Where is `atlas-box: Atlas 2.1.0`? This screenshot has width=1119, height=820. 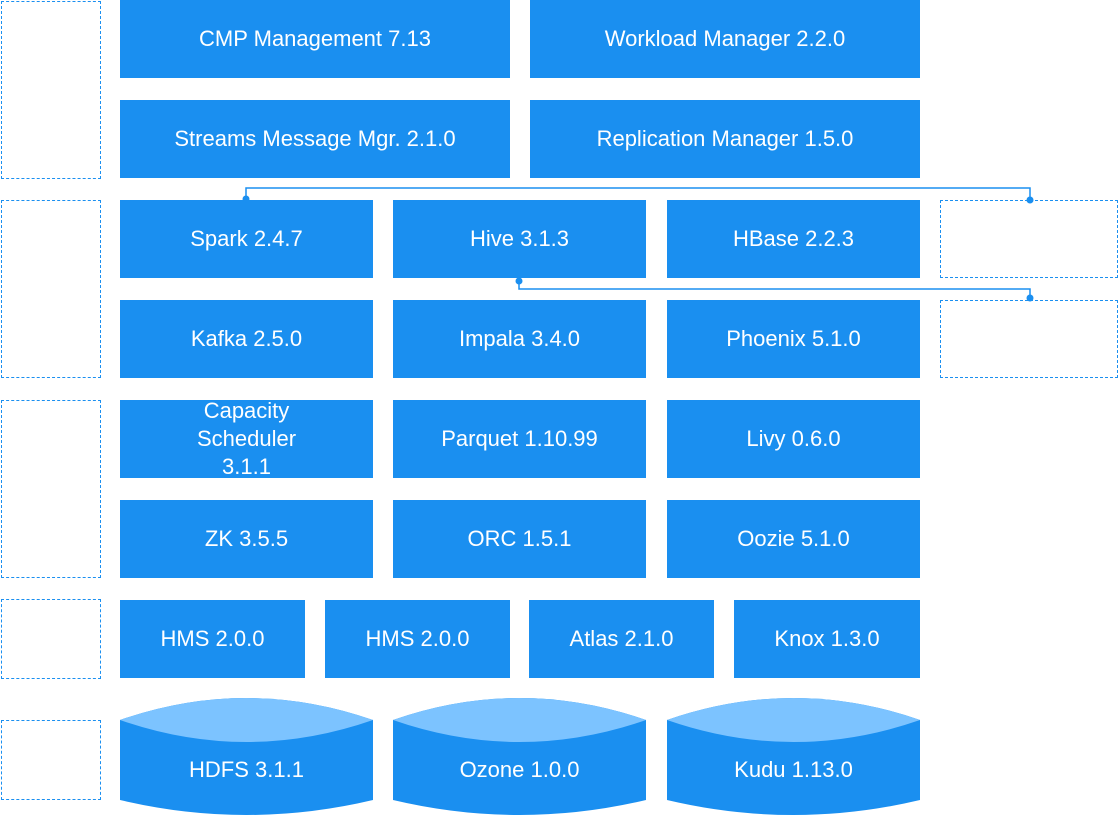 atlas-box: Atlas 2.1.0 is located at coordinates (621, 639).